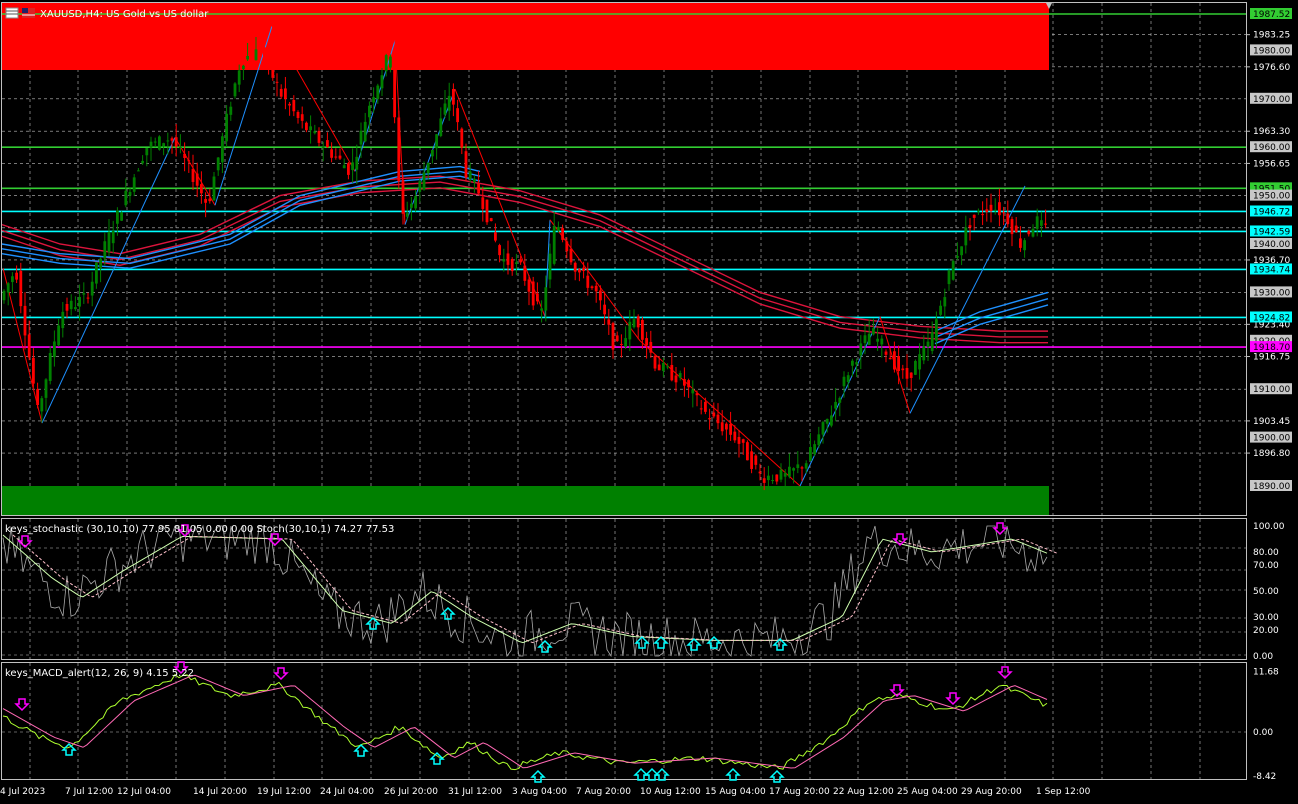  I want to click on price-label: 1950.00, so click(1271, 197).